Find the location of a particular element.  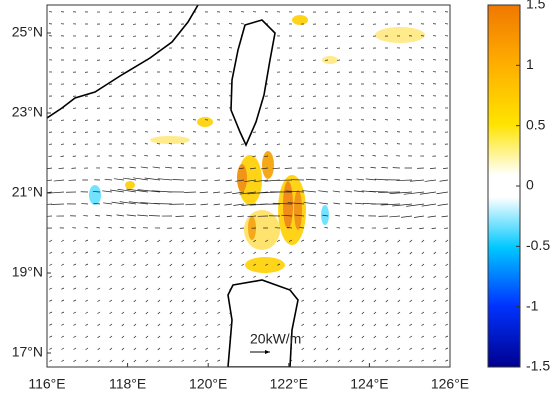

colorbar-tick-label: -1.5 is located at coordinates (538, 366).